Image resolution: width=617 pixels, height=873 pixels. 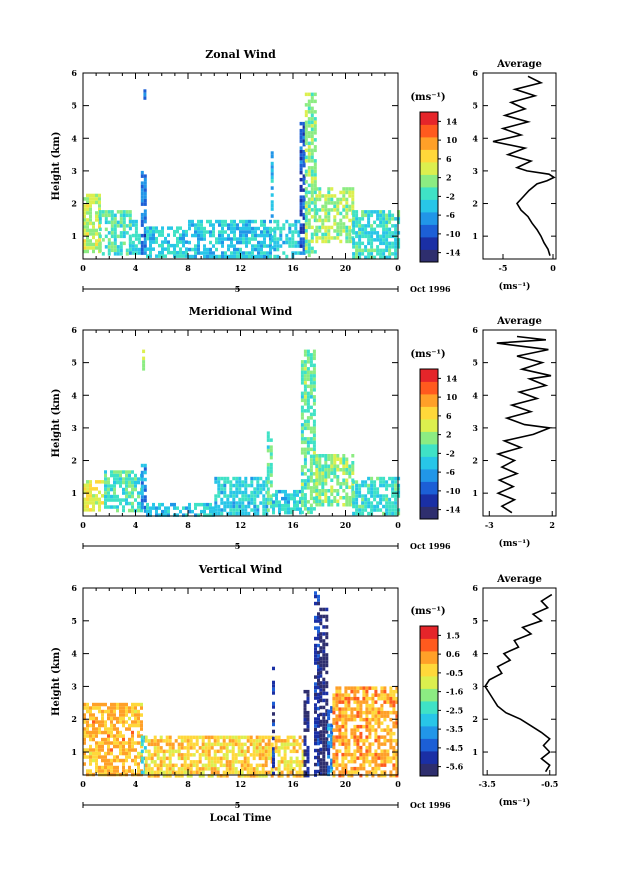 What do you see at coordinates (452, 121) in the screenshot?
I see `colorbar-tick-label: 14` at bounding box center [452, 121].